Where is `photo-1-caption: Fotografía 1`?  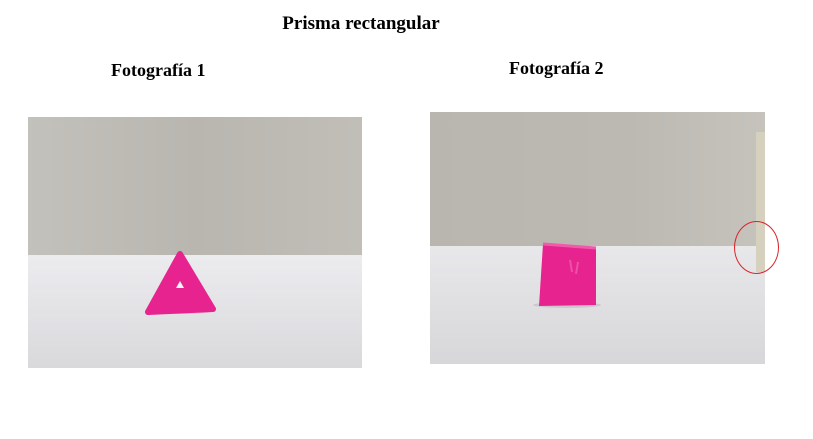 photo-1-caption: Fotografía 1 is located at coordinates (158, 70).